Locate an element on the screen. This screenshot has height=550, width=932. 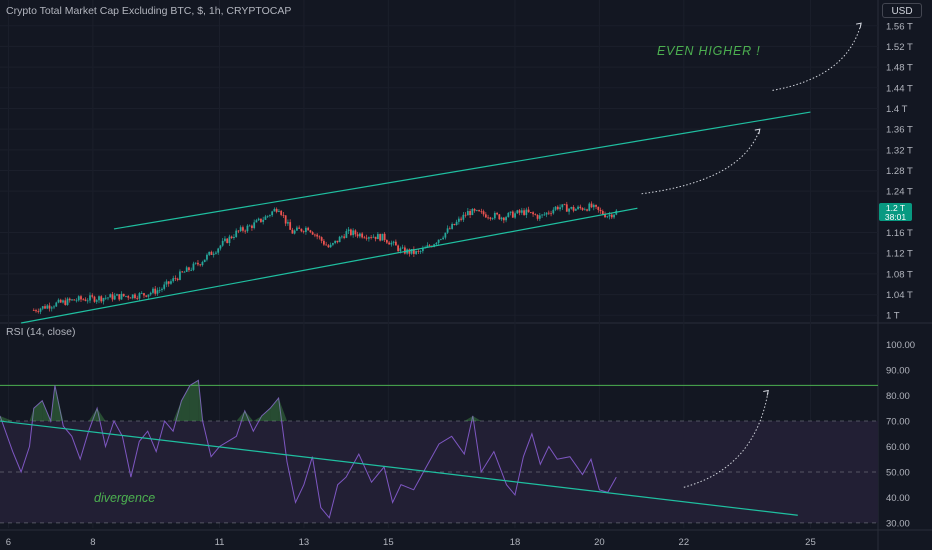
currency-button: USD is located at coordinates (902, 10).